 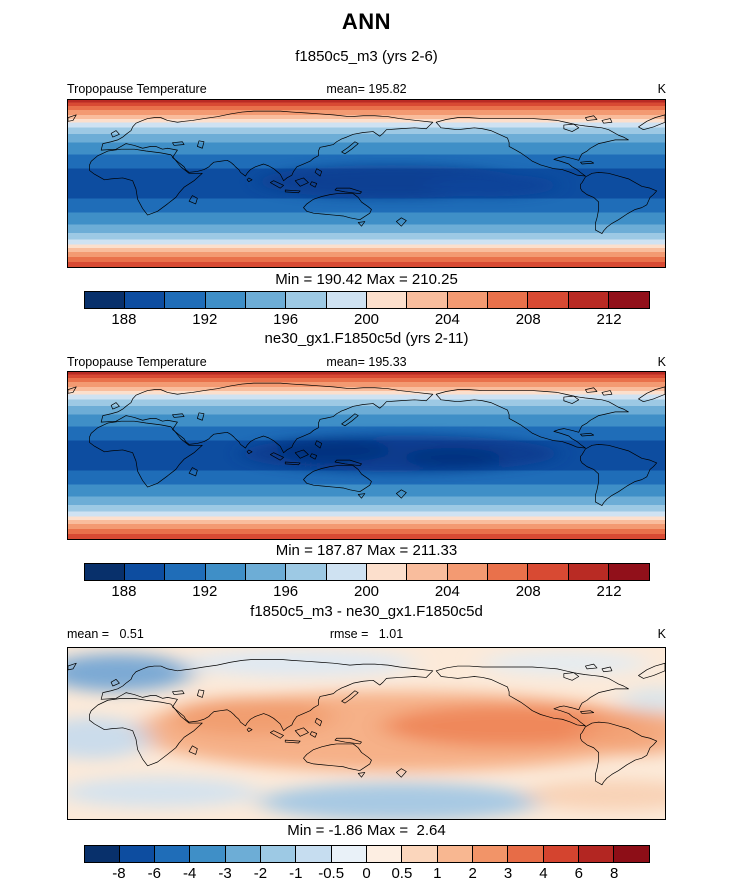 What do you see at coordinates (578, 873) in the screenshot?
I see `colorbar-tick-label: 6` at bounding box center [578, 873].